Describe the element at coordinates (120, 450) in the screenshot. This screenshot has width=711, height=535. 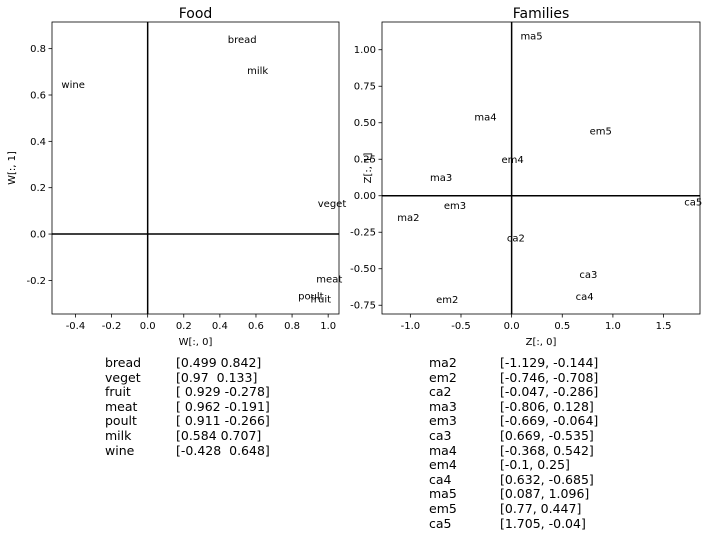
I see `coord-name: wine` at that location.